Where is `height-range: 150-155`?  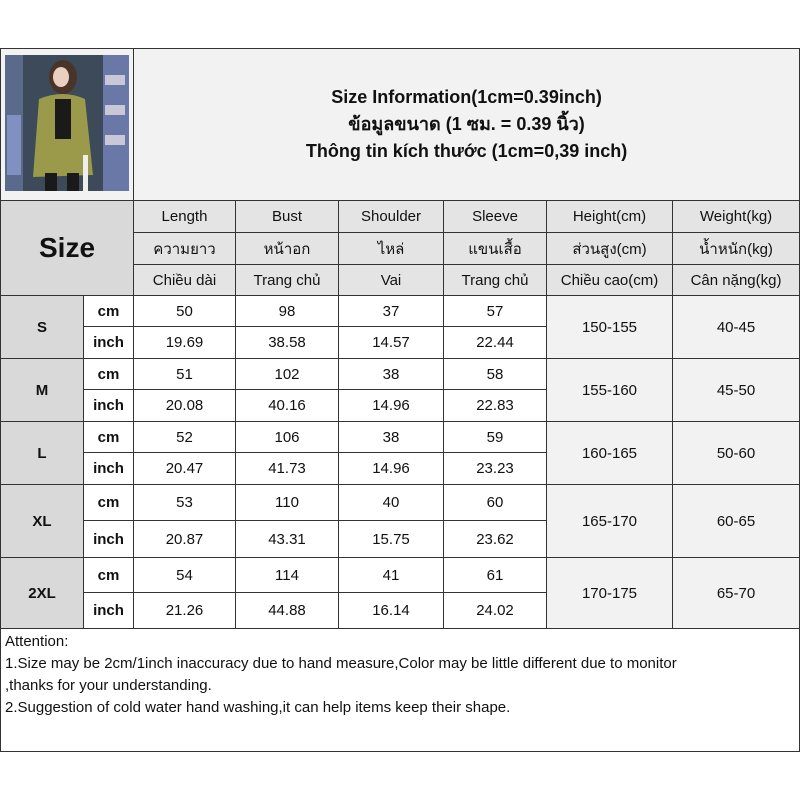
height-range: 150-155 is located at coordinates (609, 327).